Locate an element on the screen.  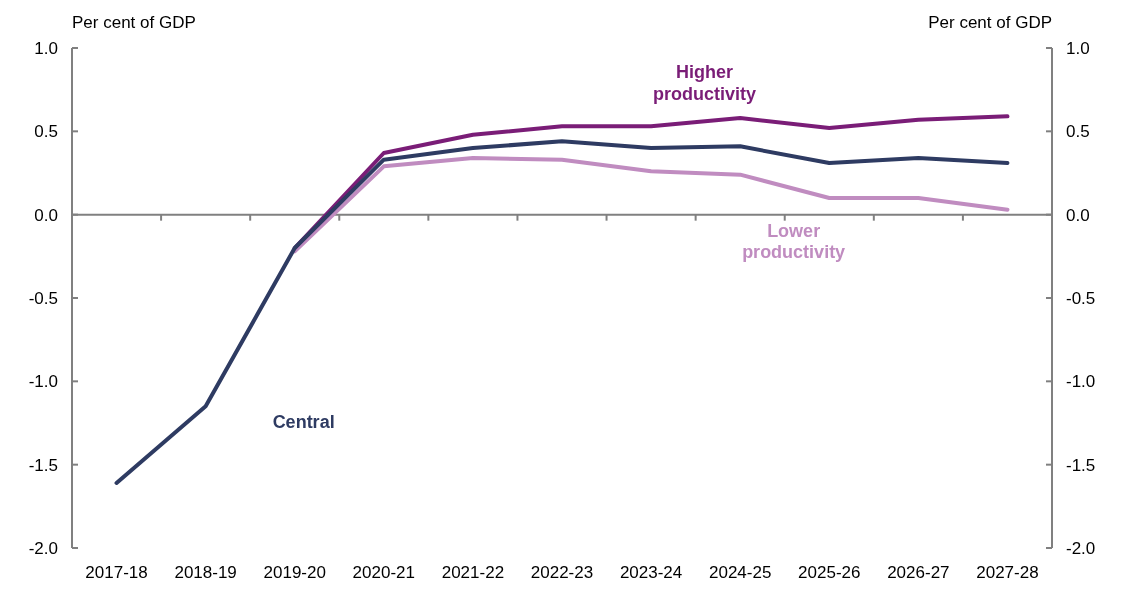
x-tick-label: 2022-23 is located at coordinates (562, 572).